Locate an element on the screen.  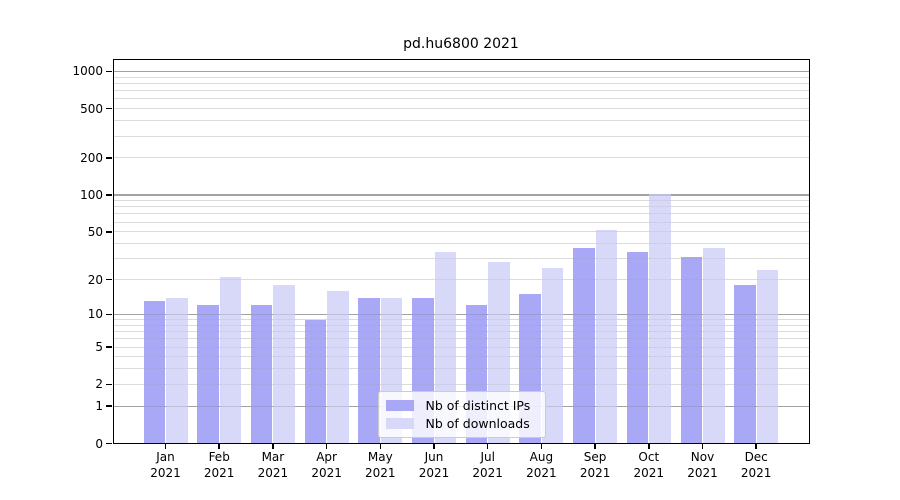
y-tick-label-2: 2 is located at coordinates (99, 384).